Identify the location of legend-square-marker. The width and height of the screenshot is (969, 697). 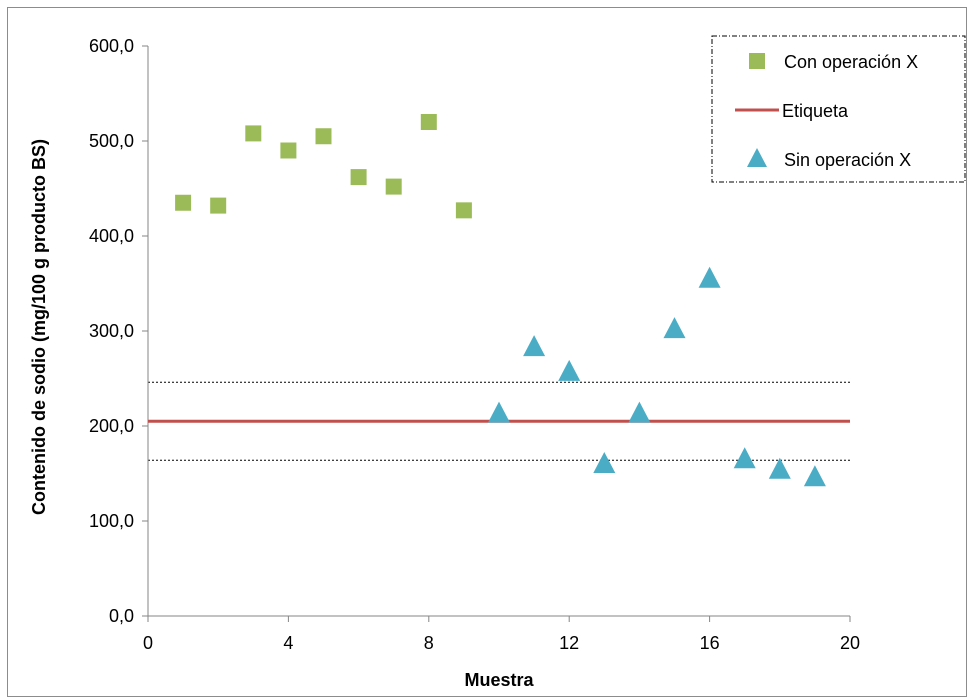
(757, 61).